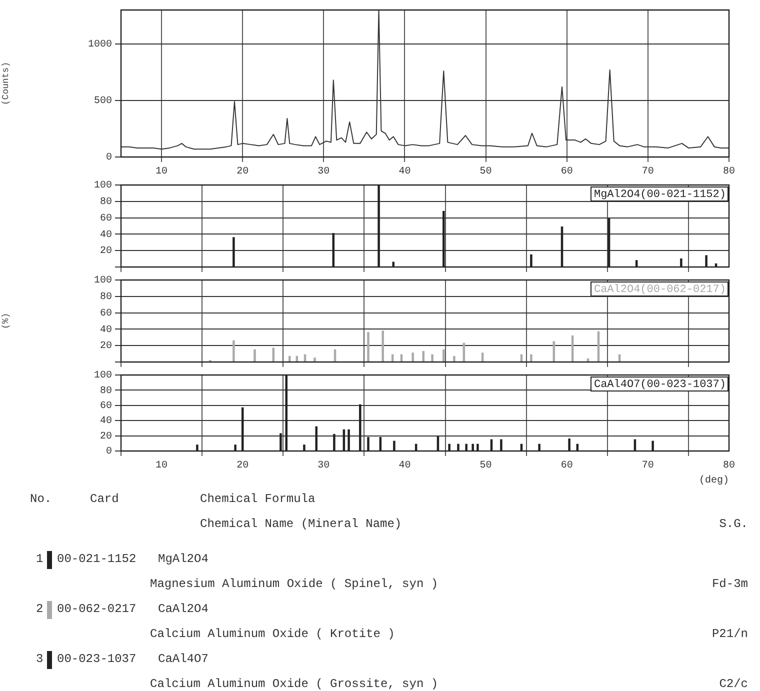 The width and height of the screenshot is (760, 691). Describe the element at coordinates (96, 609) in the screenshot. I see `text: 00-062-0217` at that location.